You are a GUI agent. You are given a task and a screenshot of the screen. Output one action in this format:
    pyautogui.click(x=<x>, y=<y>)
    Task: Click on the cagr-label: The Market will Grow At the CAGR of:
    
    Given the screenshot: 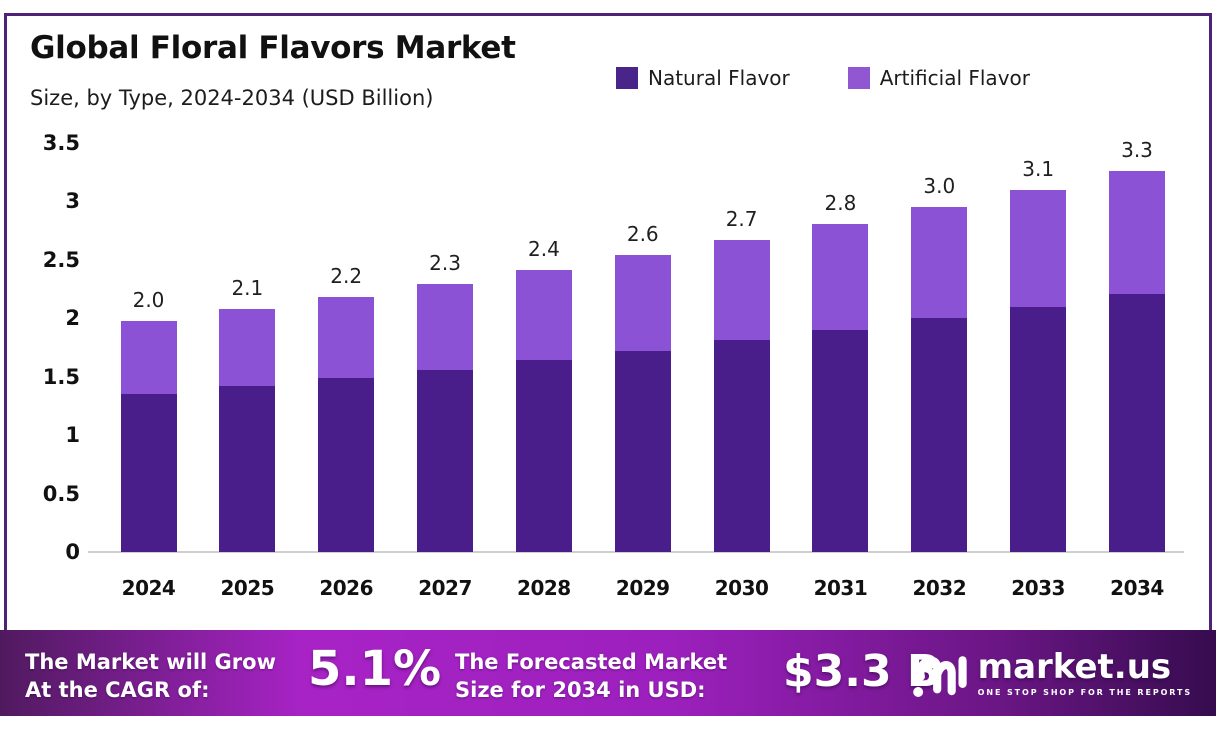 What is the action you would take?
    pyautogui.click(x=150, y=676)
    